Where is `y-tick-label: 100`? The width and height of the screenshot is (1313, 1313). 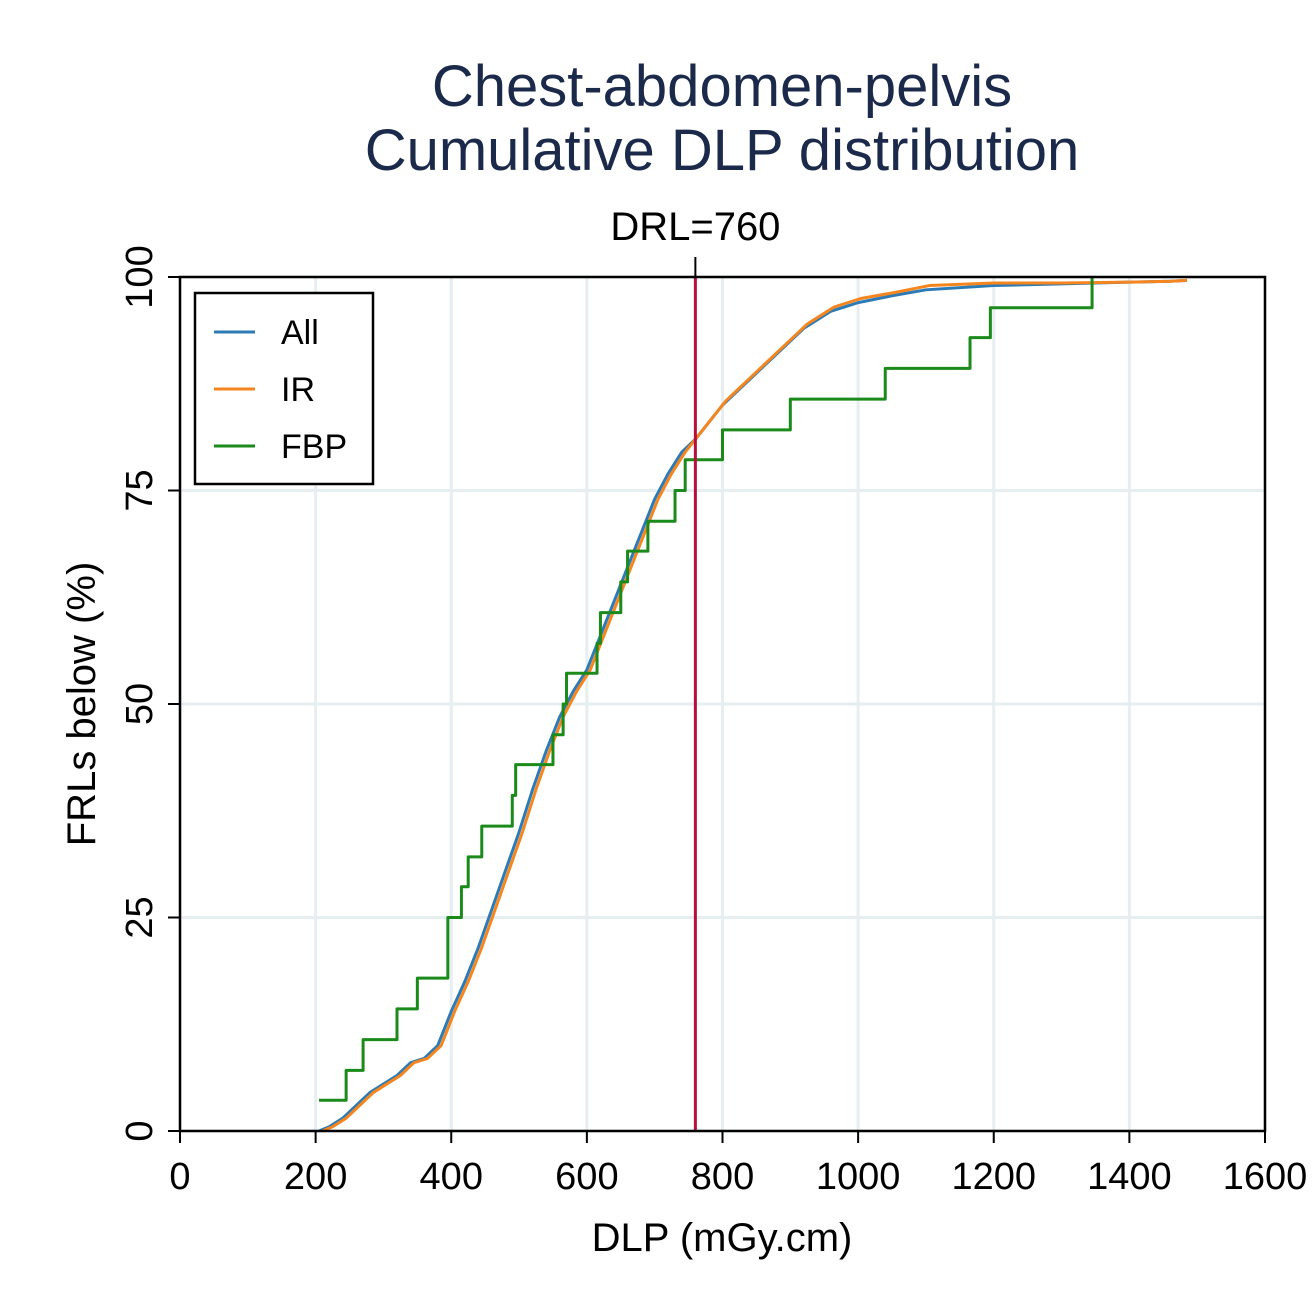 y-tick-label: 100 is located at coordinates (140, 276).